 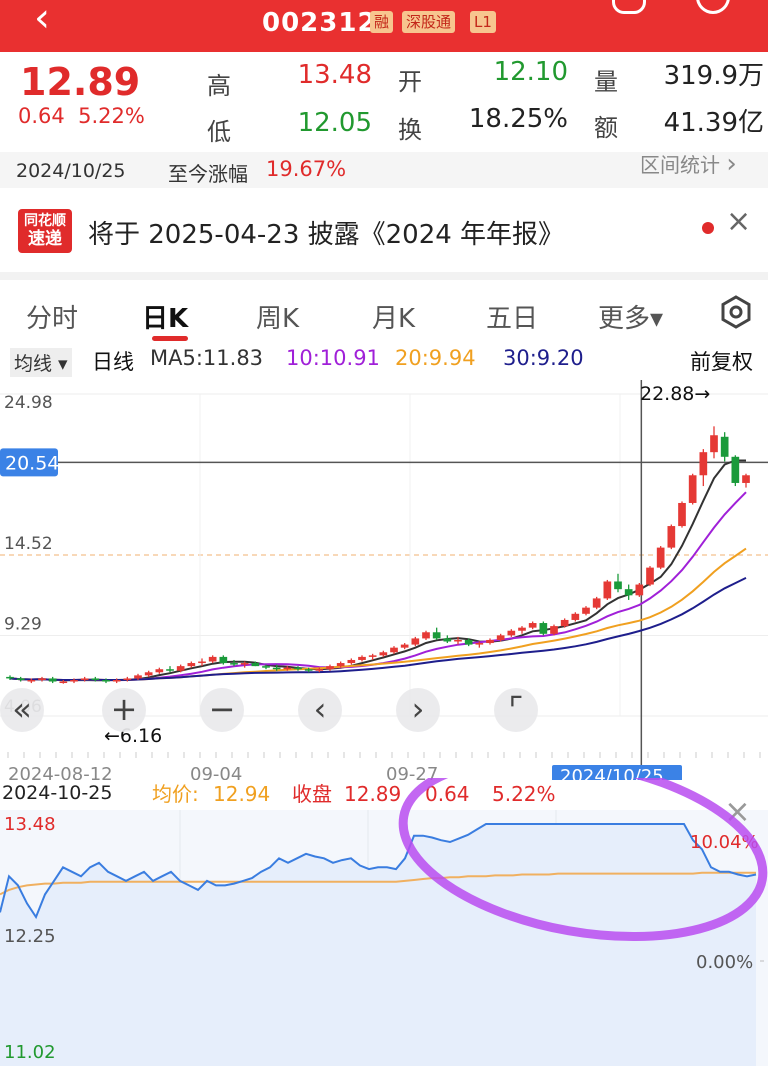 I want to click on intraday-high-pct-label: 10.04%, so click(x=724, y=842).